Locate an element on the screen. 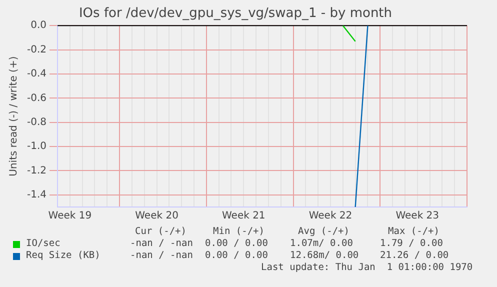 The height and width of the screenshot is (287, 497). text: 12.68m/ 0.00 is located at coordinates (324, 256).